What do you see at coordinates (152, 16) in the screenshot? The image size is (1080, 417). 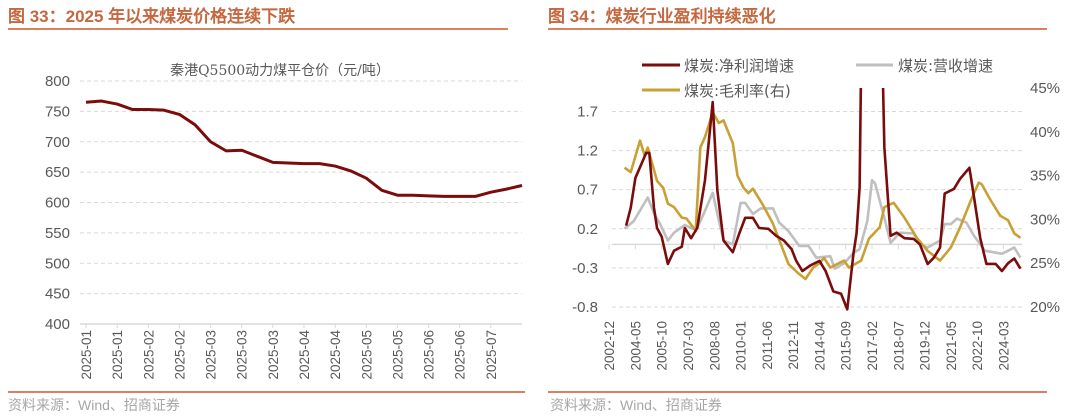 I see `left-chart-title: 图 33：2025 年以来煤炭价格连续下跌` at bounding box center [152, 16].